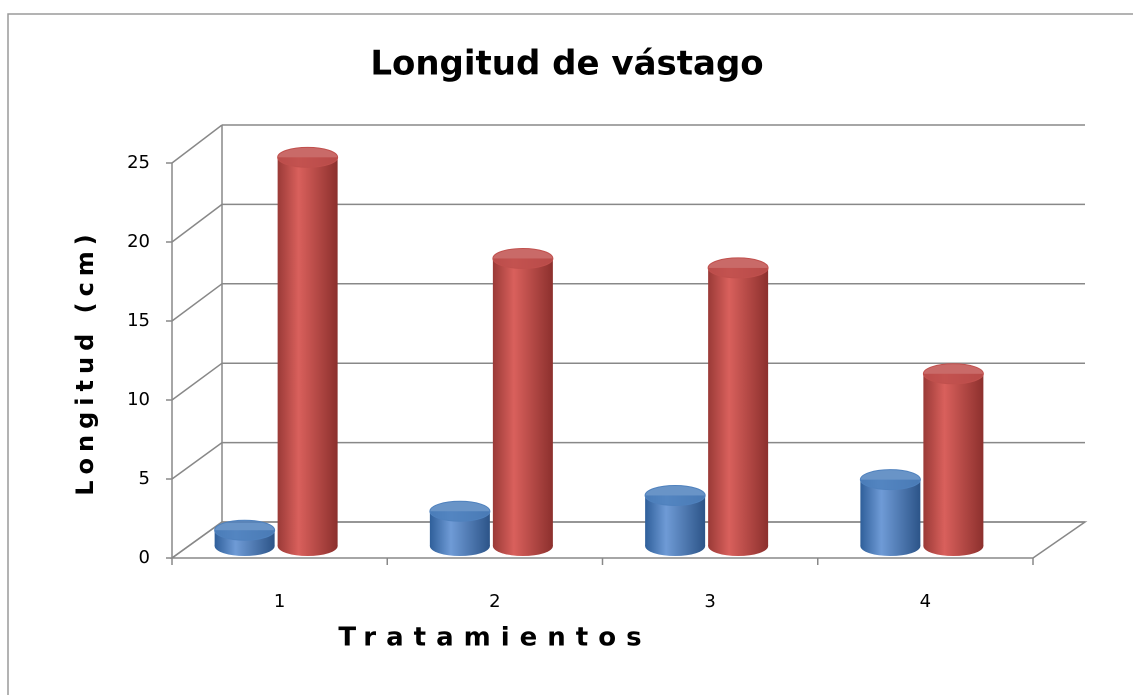 The image size is (1133, 695). I want to click on x-tick-label: 3, so click(709, 601).